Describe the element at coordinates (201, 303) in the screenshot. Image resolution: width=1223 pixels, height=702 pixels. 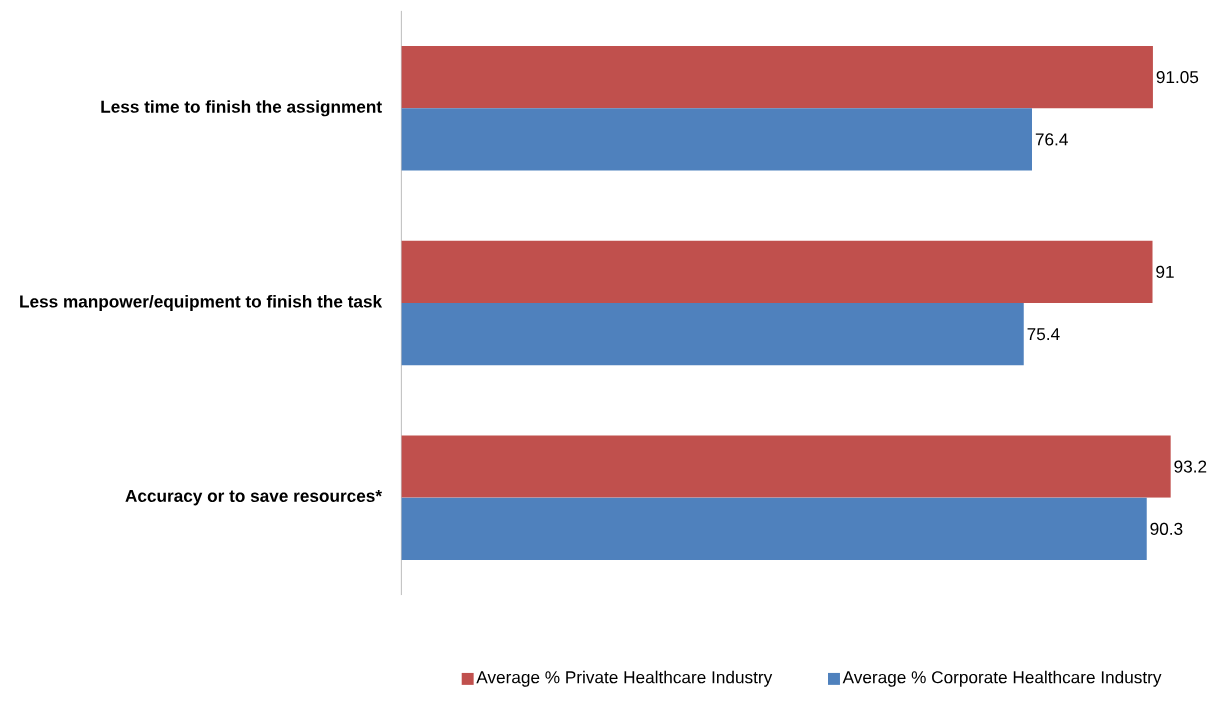
I see `y-tick-label: Less manpower/equipment to finish the task` at that location.